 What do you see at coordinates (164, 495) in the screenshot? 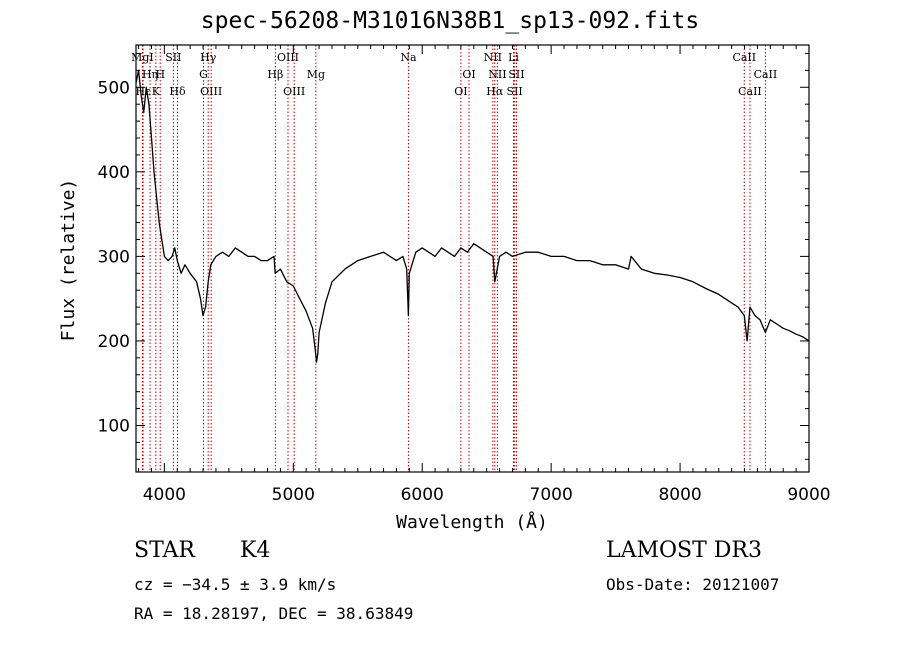
I see `x-tick-label: 4000` at bounding box center [164, 495].